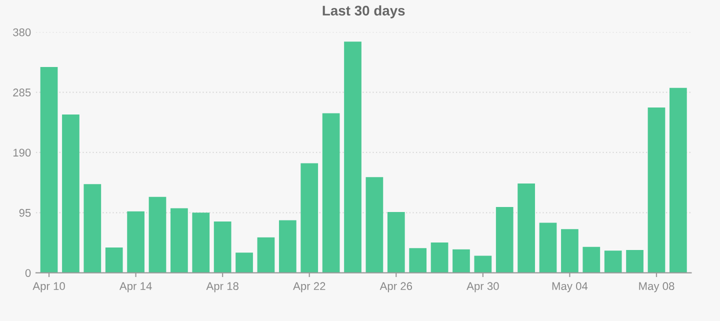 The width and height of the screenshot is (720, 321). Describe the element at coordinates (656, 287) in the screenshot. I see `x-tick-label: May 08` at that location.